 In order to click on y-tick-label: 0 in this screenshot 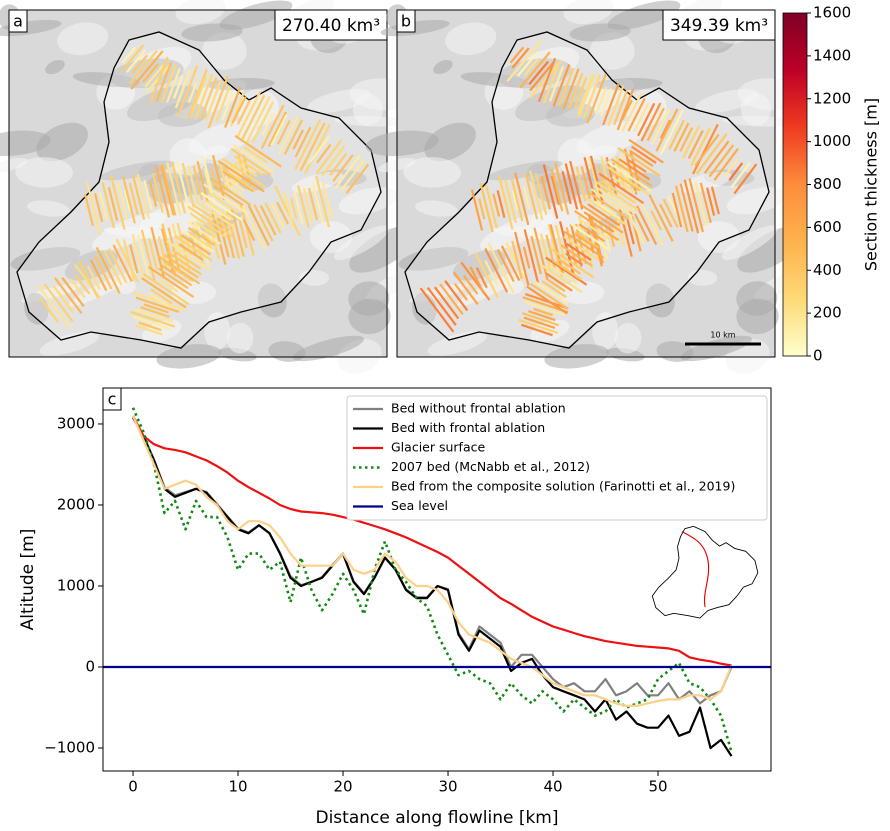, I will do `click(90, 666)`.